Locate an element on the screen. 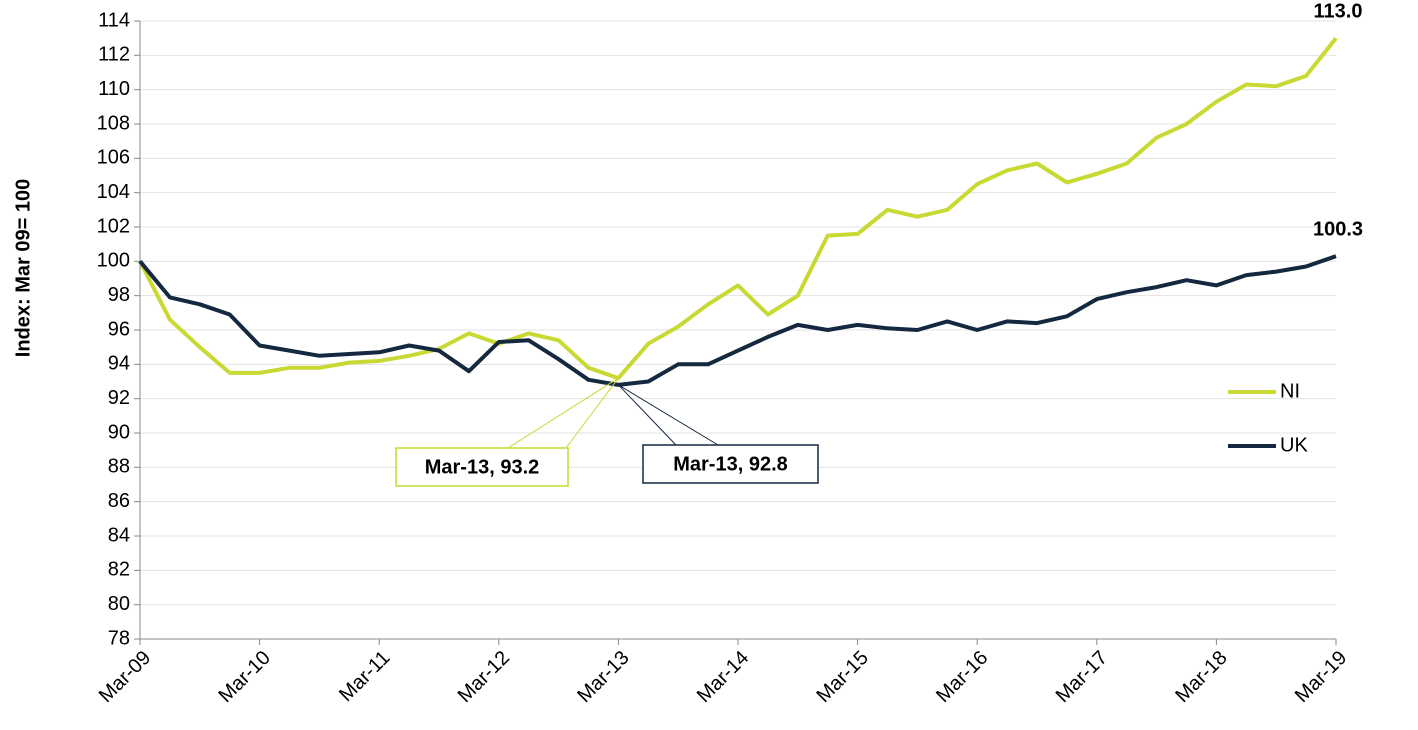 This screenshot has height=730, width=1418. x-tick-label: Mar-19 is located at coordinates (1321, 677).